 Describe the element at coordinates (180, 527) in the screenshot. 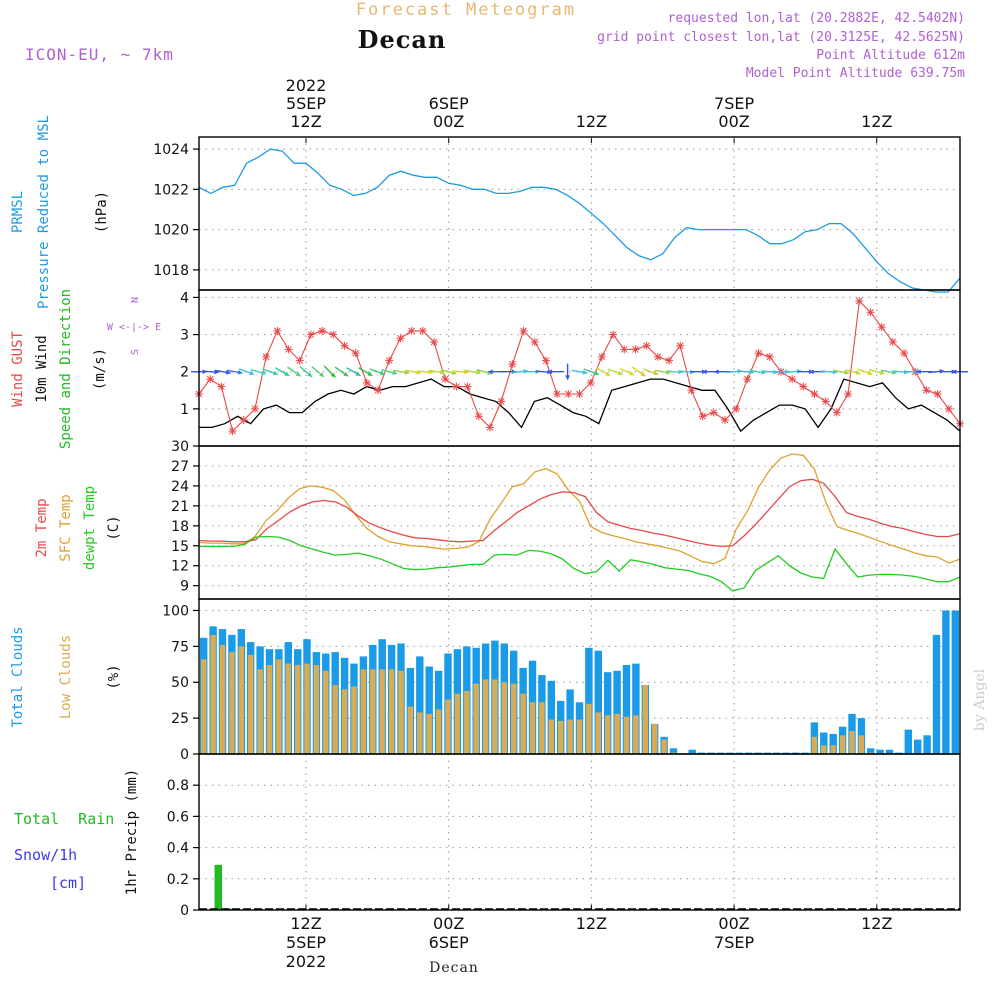

I see `y-tick-label: 18` at that location.